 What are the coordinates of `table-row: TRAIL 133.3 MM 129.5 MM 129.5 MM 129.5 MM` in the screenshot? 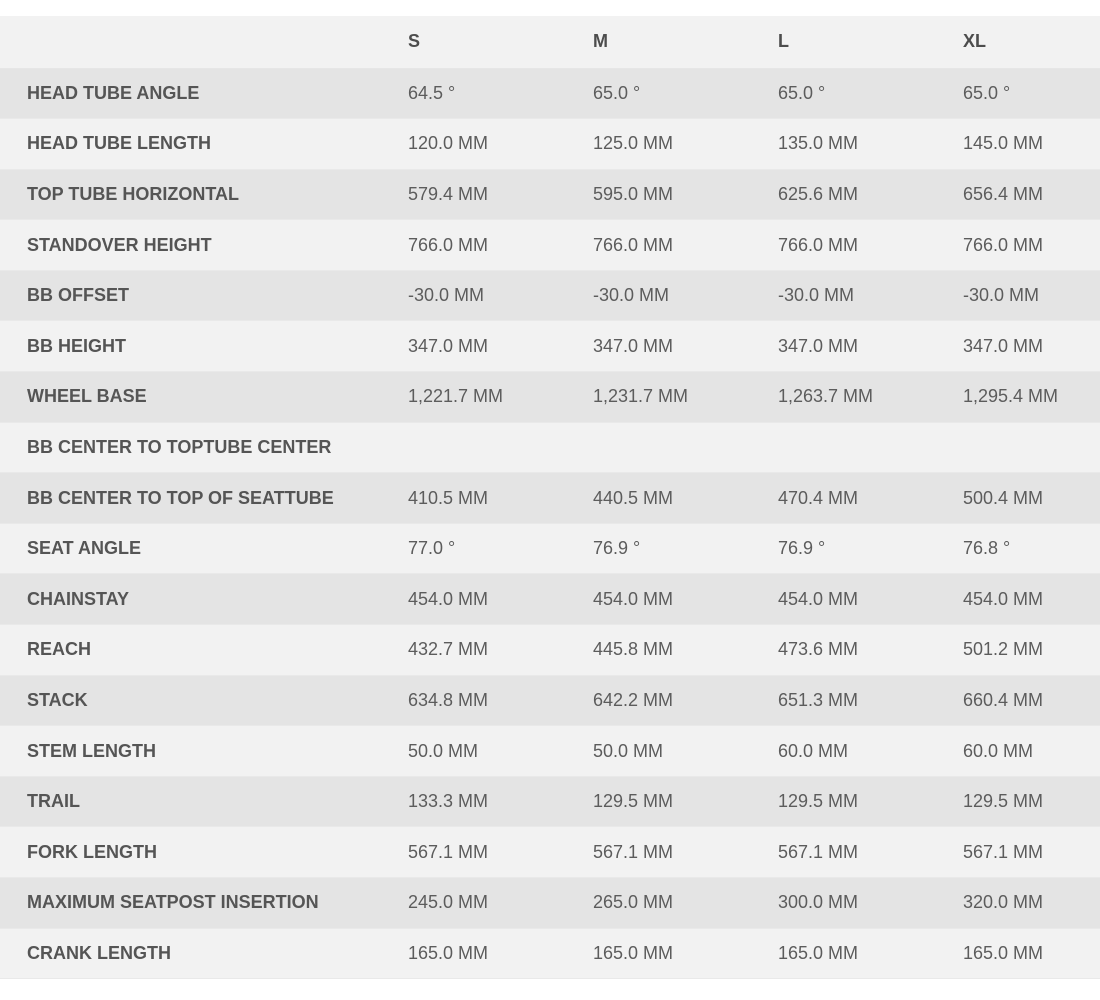 It's located at (550, 802).